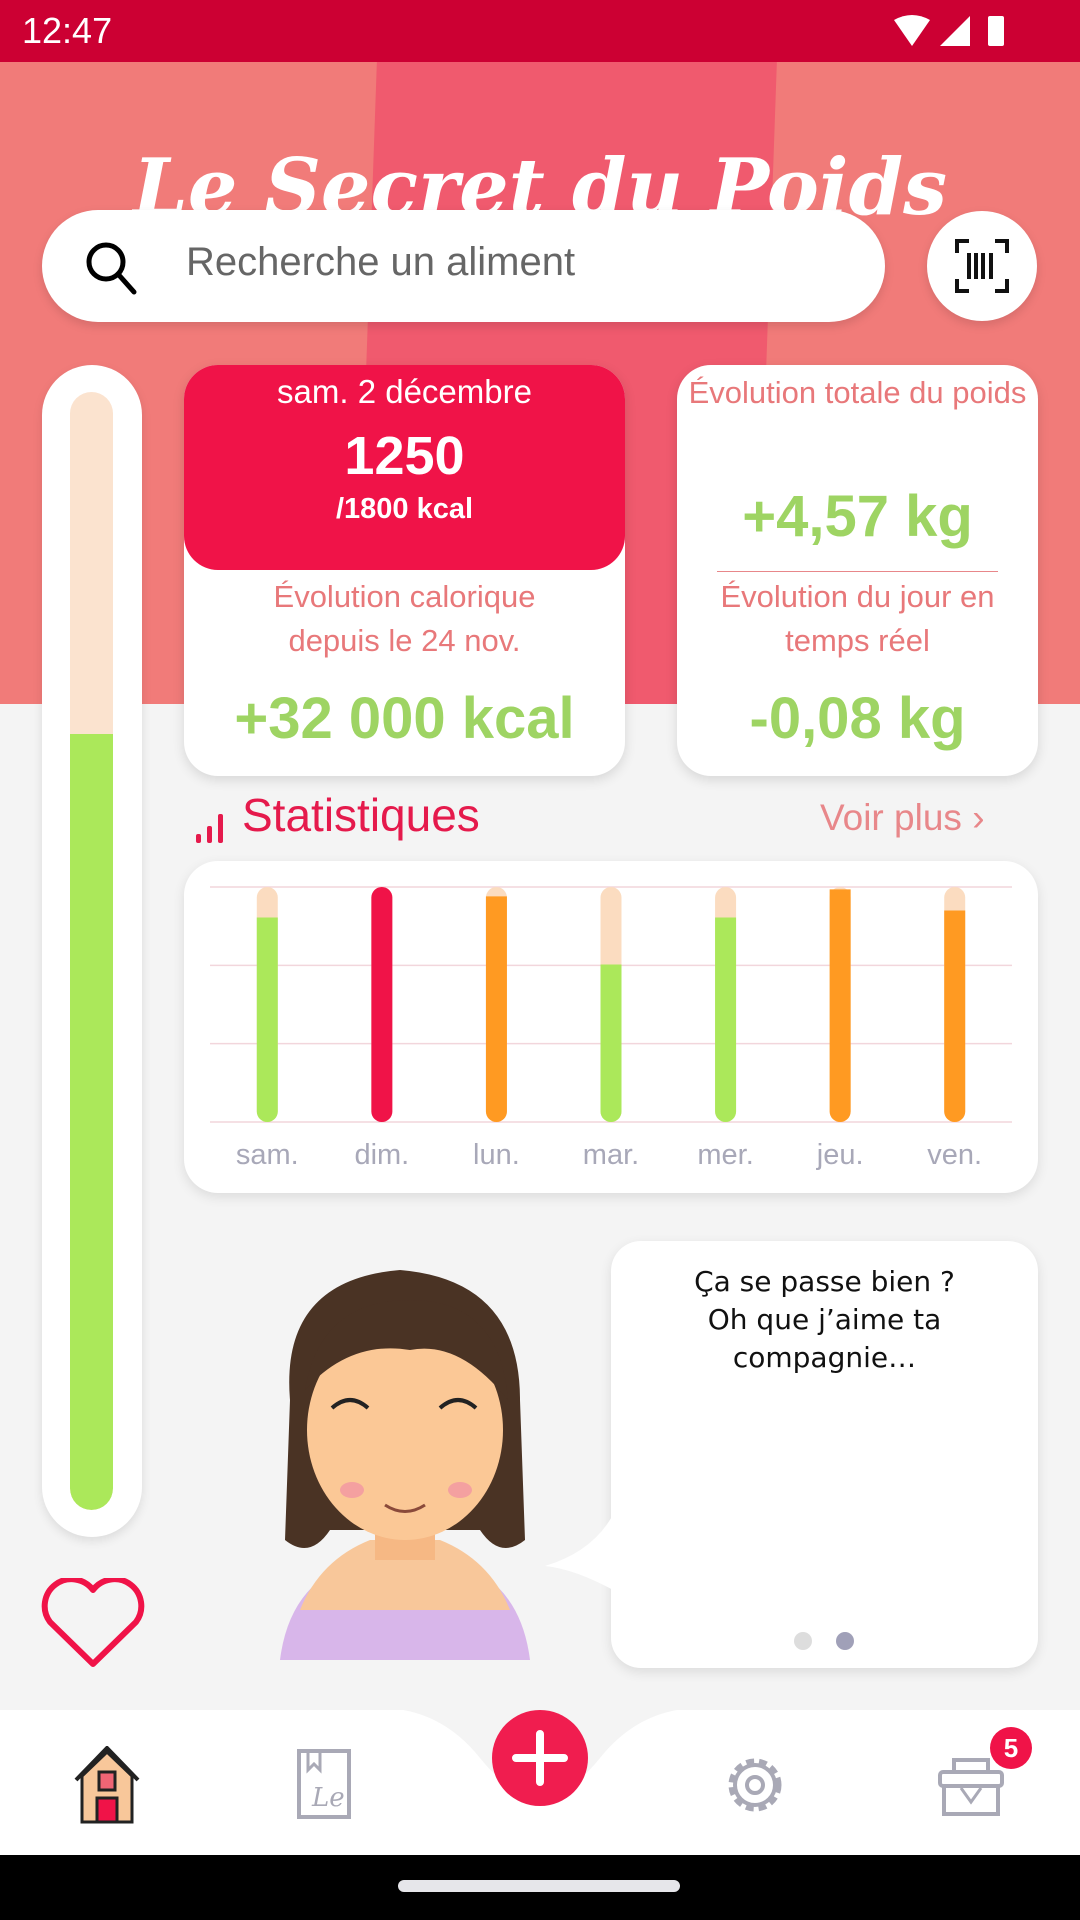 This screenshot has width=1080, height=1920. What do you see at coordinates (404, 509) in the screenshot?
I see `calories-goal: /1800 kcal` at bounding box center [404, 509].